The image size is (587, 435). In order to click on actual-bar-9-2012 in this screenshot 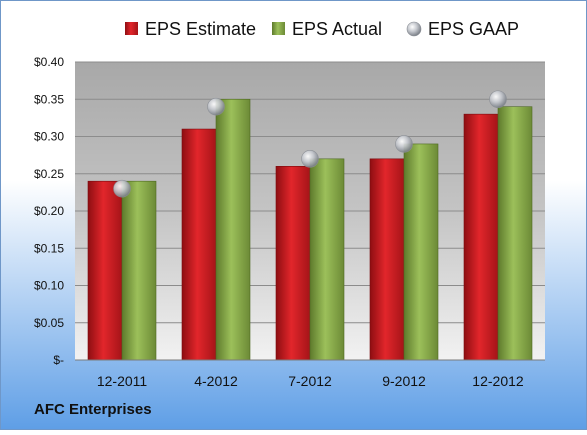, I will do `click(421, 252)`.